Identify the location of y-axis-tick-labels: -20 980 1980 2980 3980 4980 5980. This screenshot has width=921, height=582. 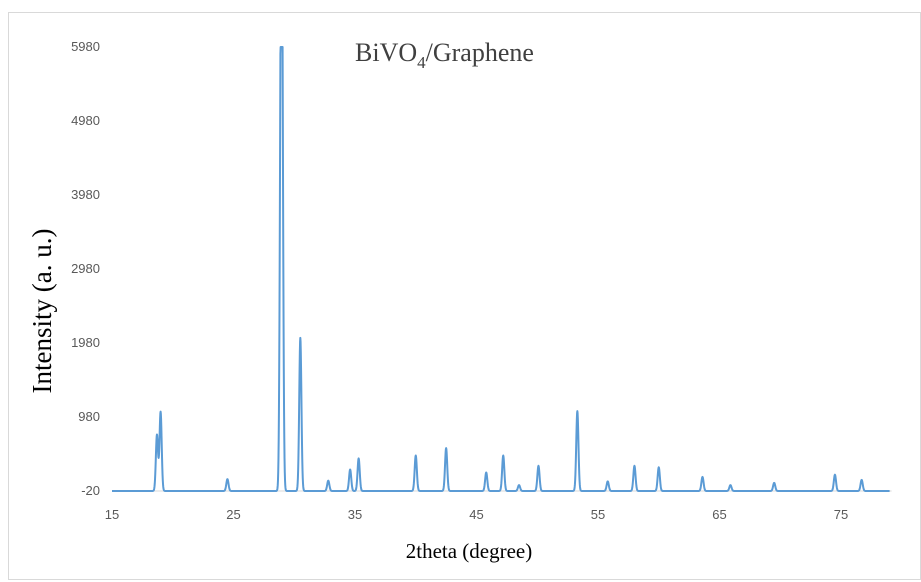
(85, 268).